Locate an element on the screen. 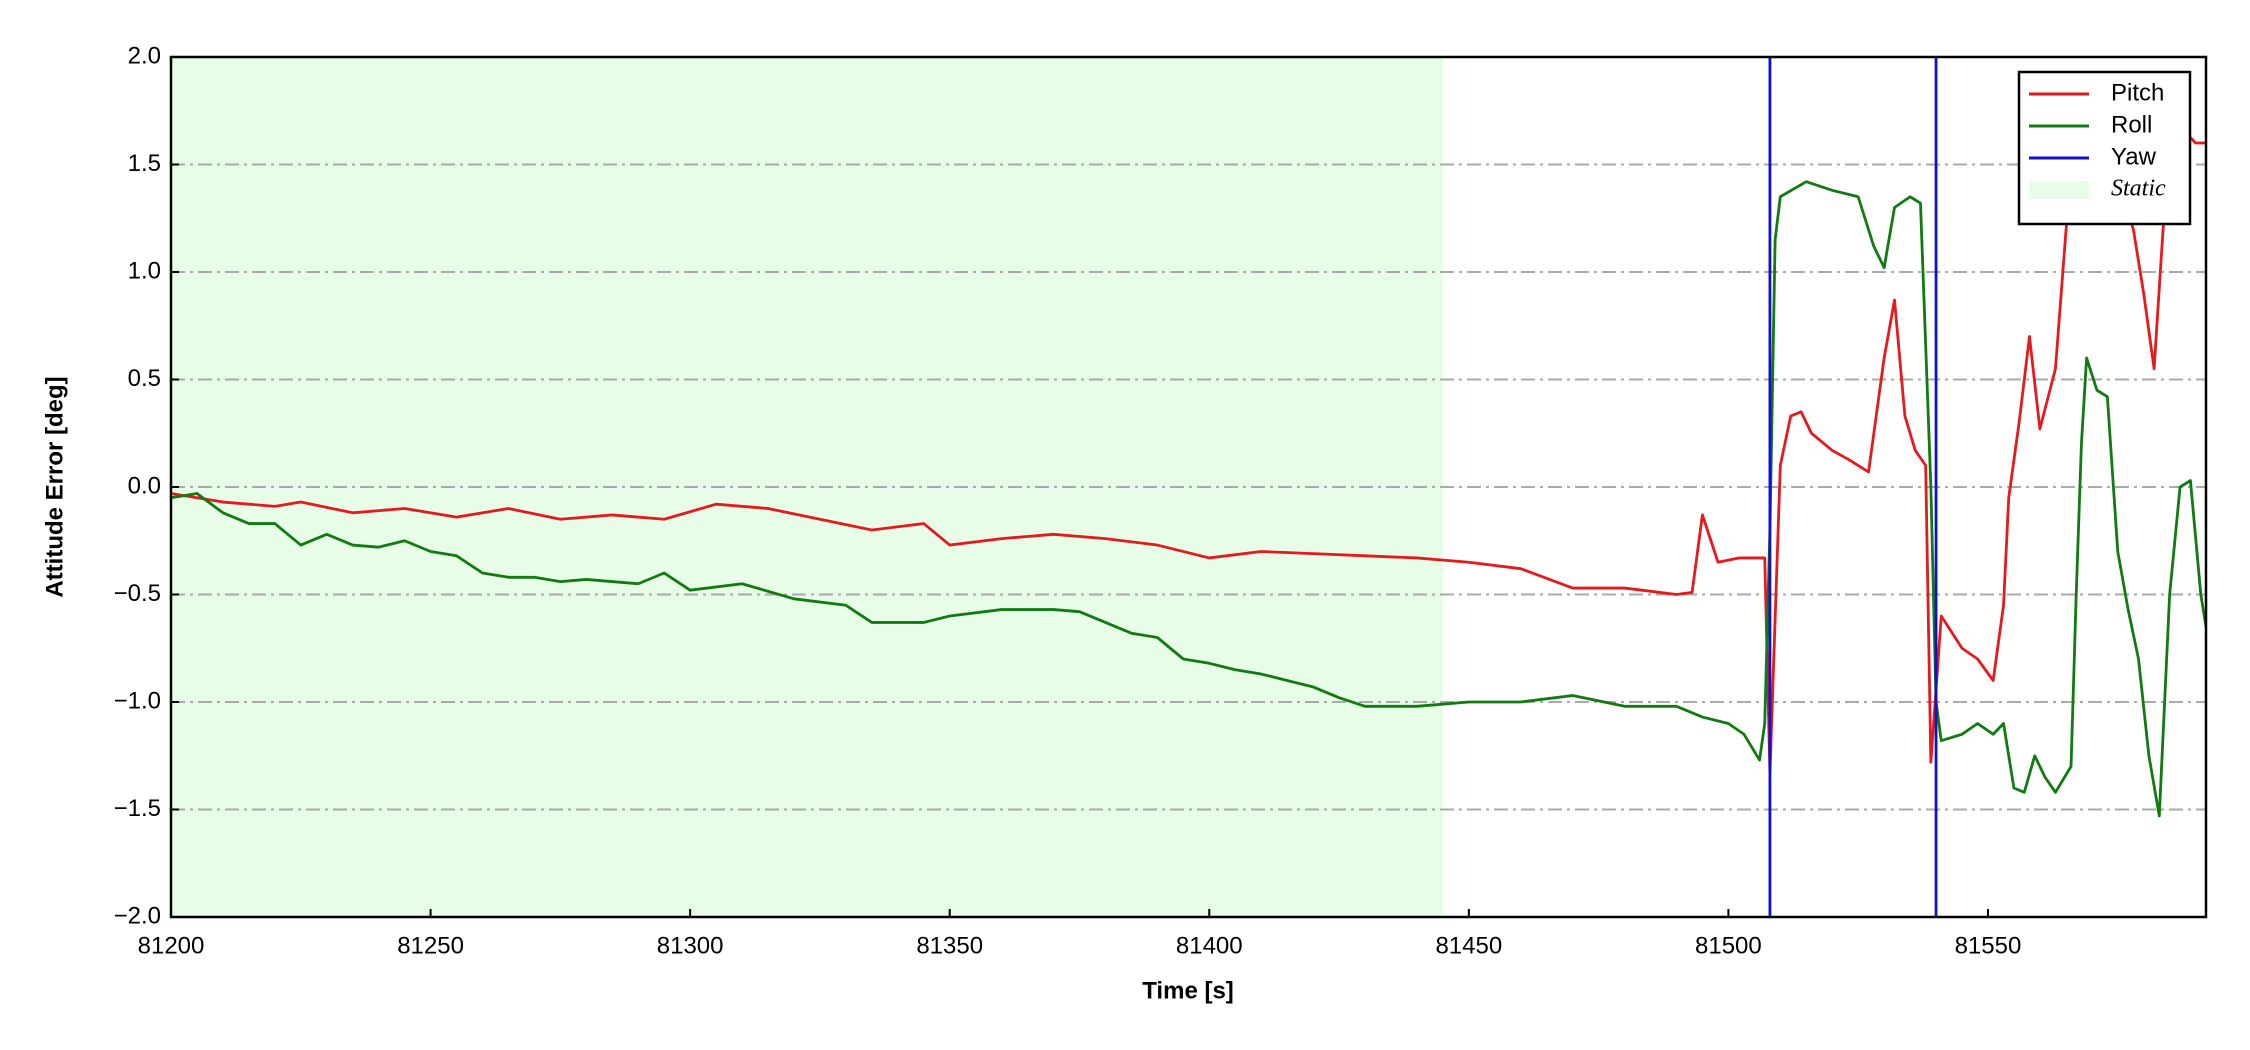 This screenshot has height=1050, width=2250. y-tick-label: 1.0 is located at coordinates (144, 270).